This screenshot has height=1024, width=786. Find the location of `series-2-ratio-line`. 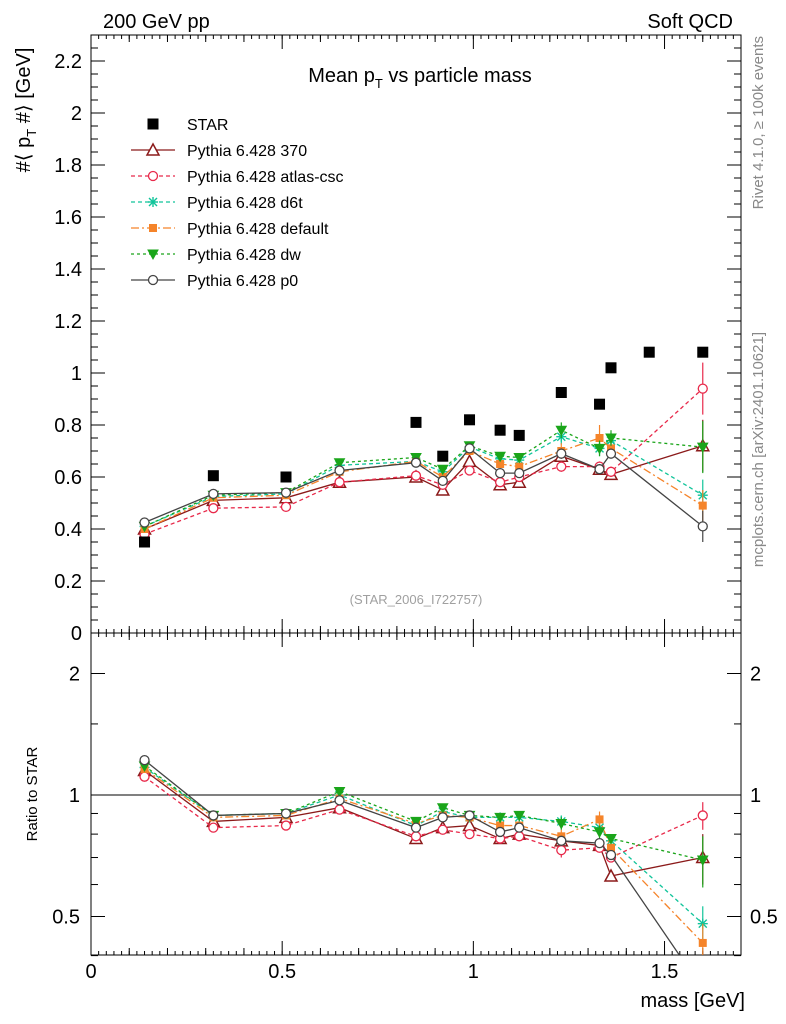

series-2-ratio-line is located at coordinates (424, 845).